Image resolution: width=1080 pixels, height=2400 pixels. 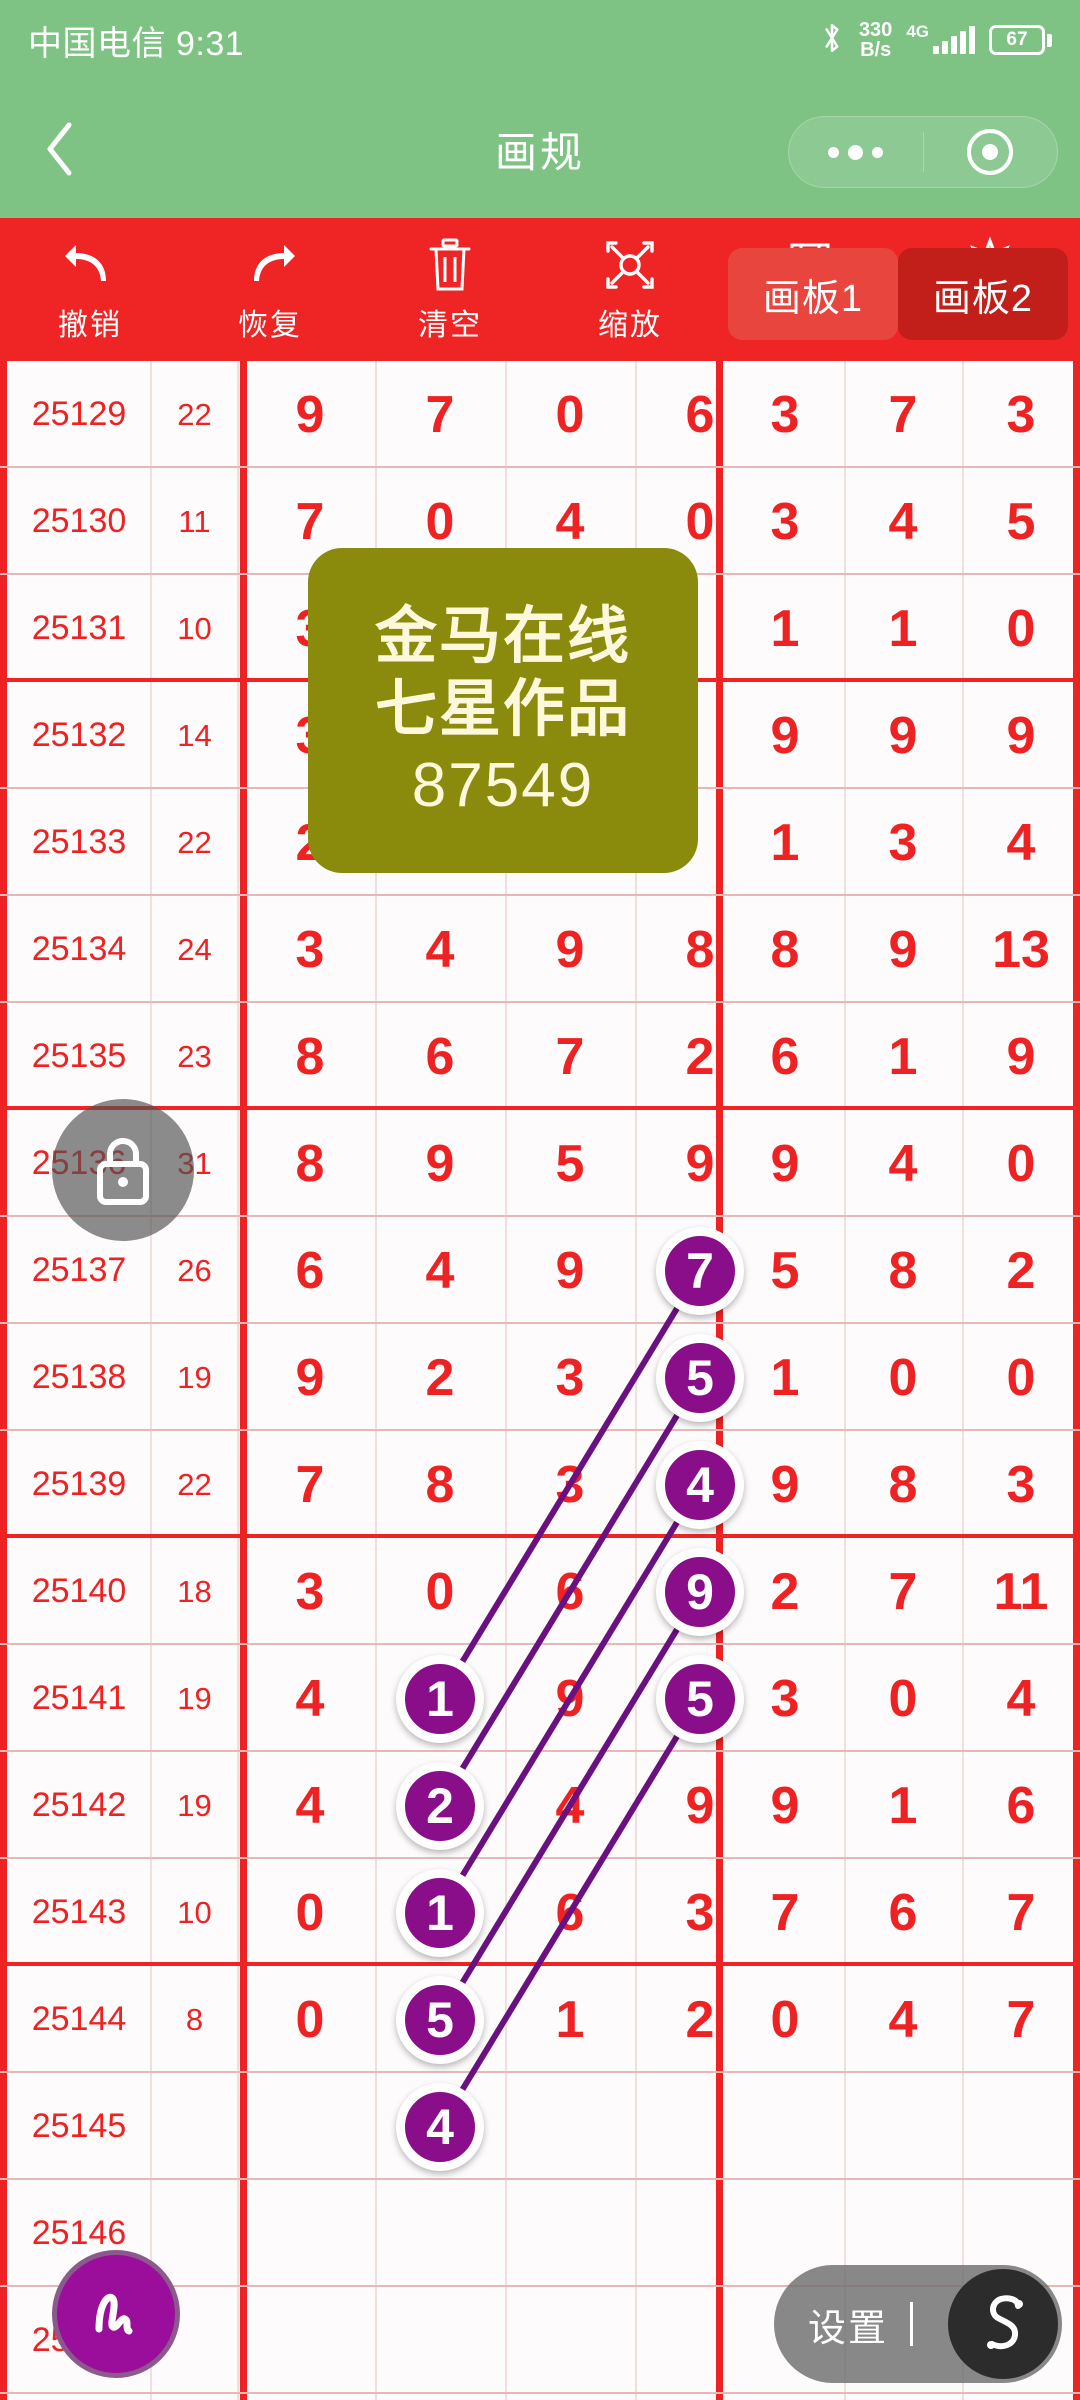 I want to click on clear-button: 清空, so click(x=450, y=289).